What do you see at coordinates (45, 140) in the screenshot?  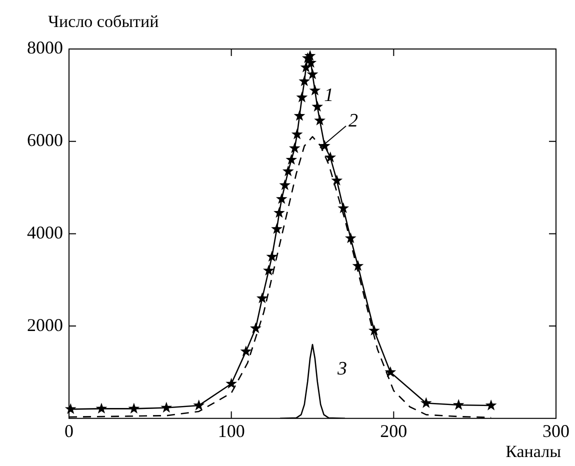 I see `y-tick-label: 6000` at bounding box center [45, 140].